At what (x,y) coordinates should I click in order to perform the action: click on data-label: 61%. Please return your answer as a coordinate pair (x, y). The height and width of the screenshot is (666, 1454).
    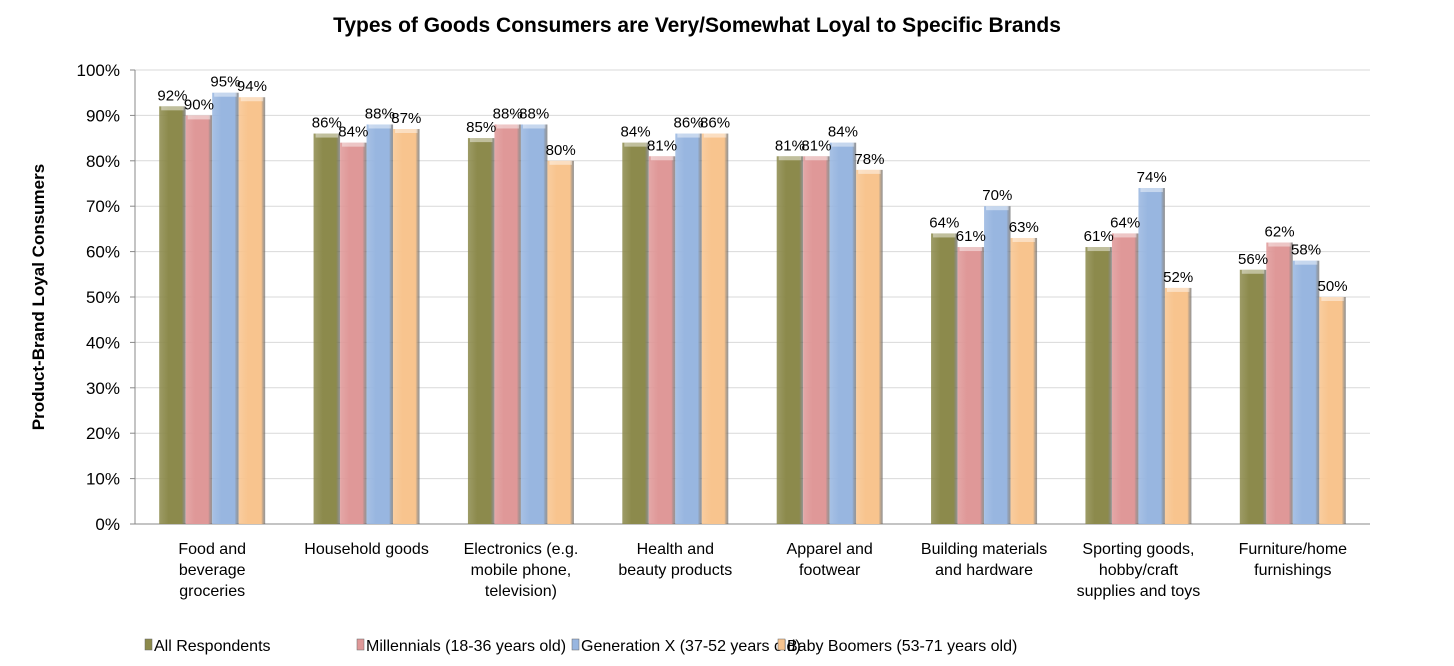
    Looking at the image, I should click on (971, 236).